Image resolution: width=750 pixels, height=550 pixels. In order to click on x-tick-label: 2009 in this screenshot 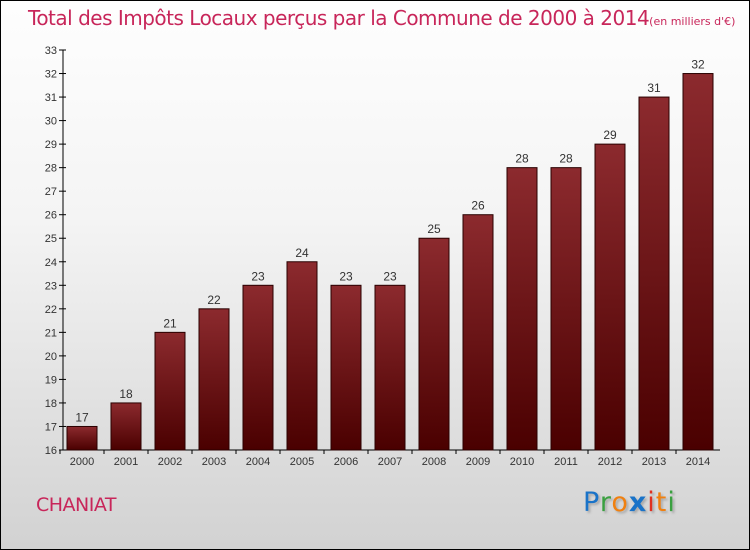, I will do `click(478, 462)`.